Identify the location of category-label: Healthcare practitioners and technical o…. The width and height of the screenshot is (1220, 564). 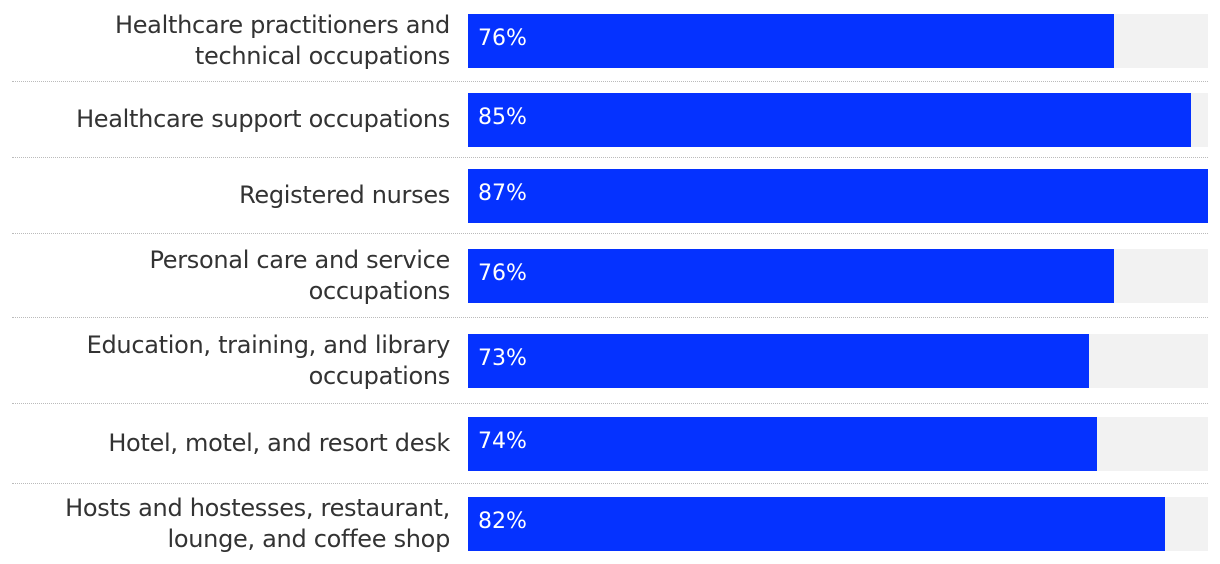
(282, 40).